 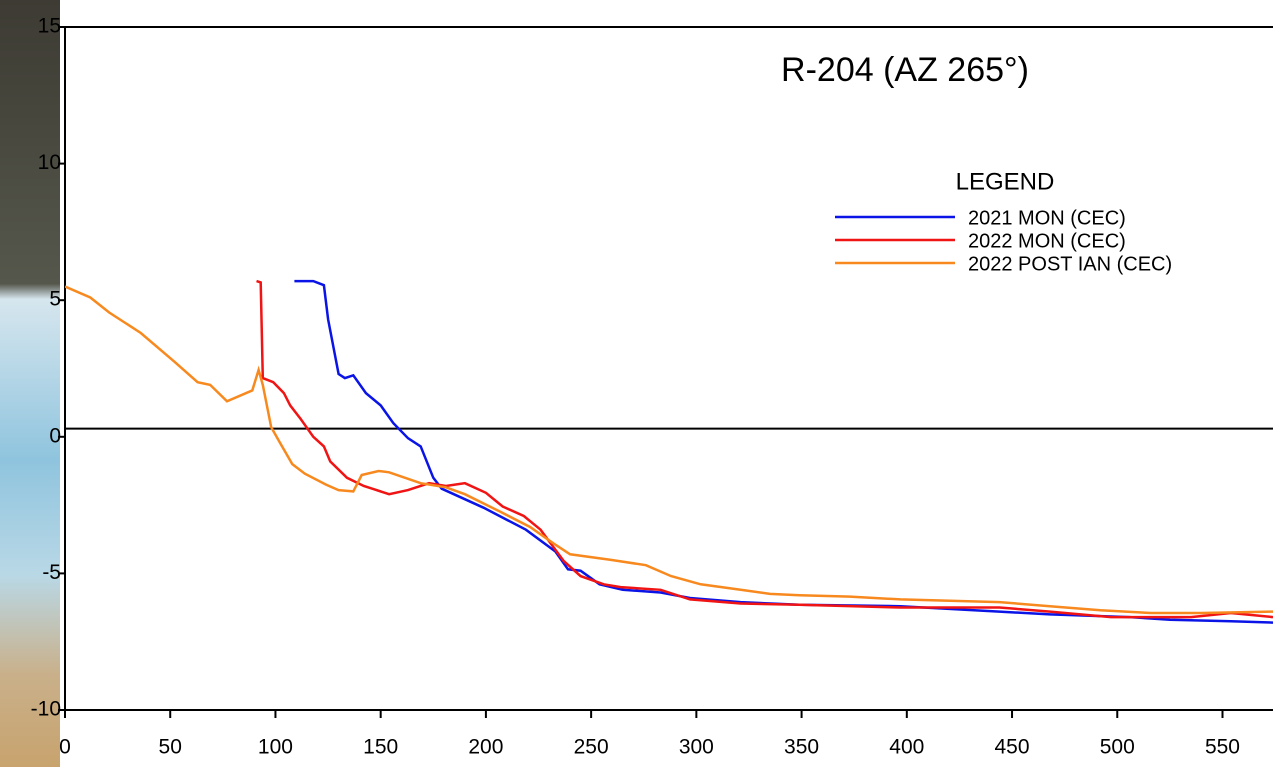 I want to click on chart-title: R-204 (AZ 265°), so click(x=905, y=70).